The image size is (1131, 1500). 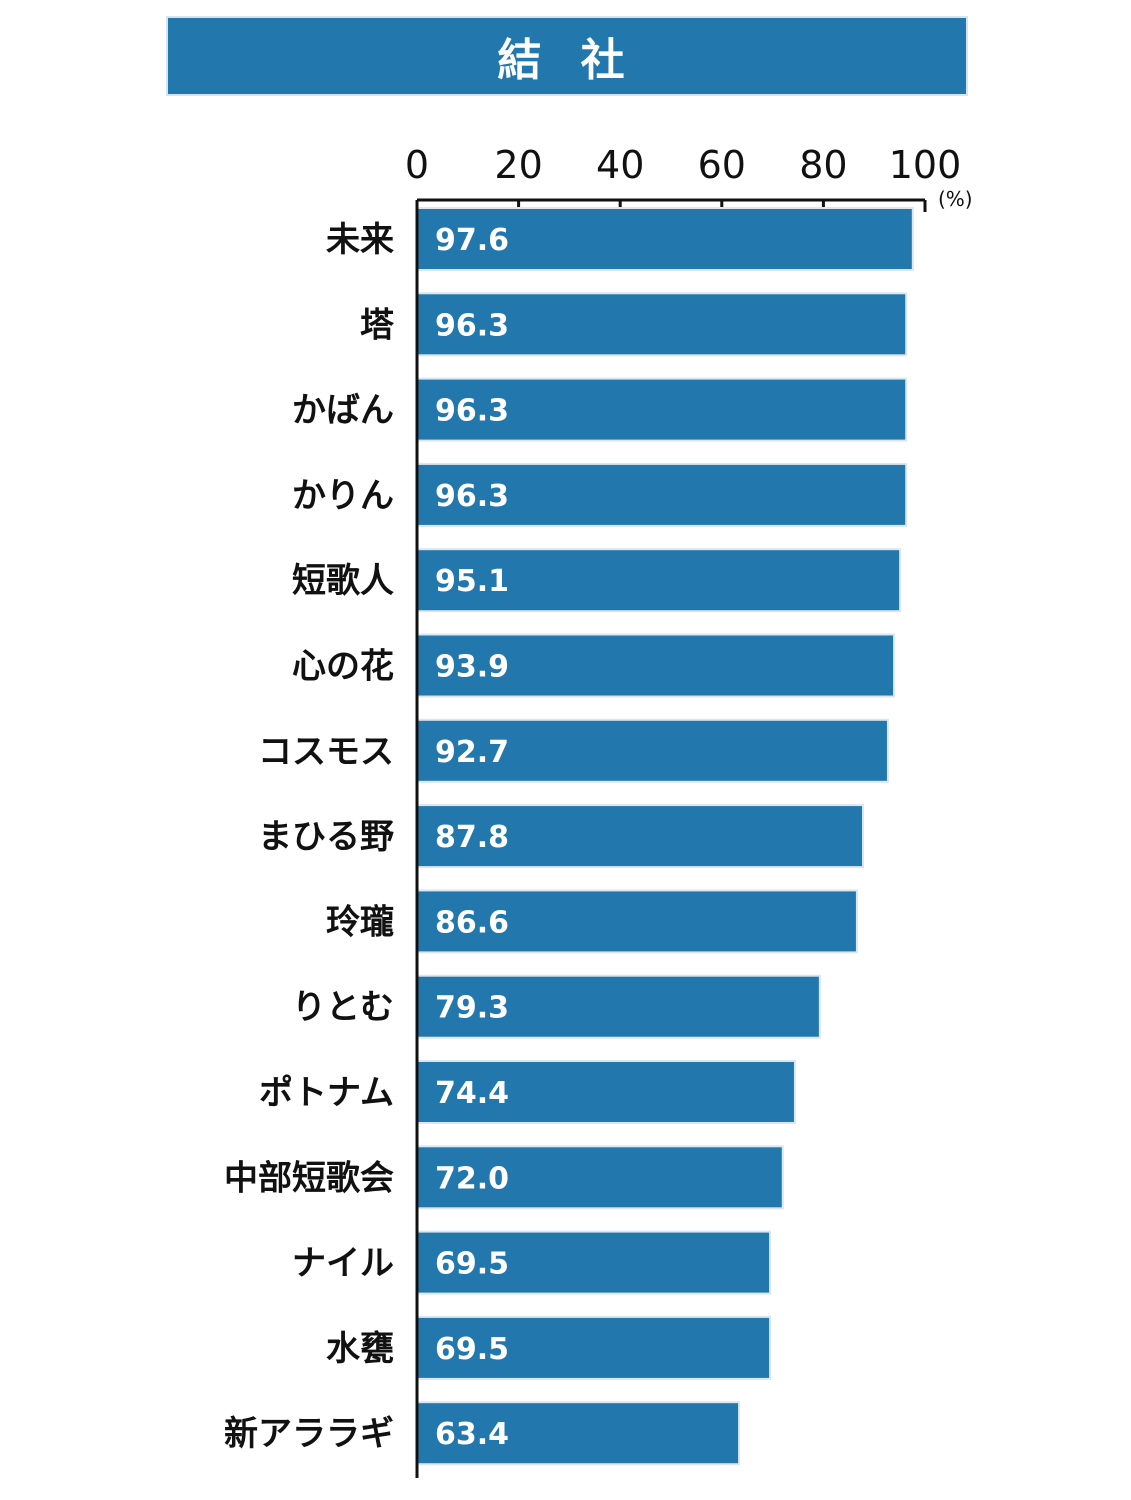 I want to click on category-label: ポトナム, so click(x=326, y=1093).